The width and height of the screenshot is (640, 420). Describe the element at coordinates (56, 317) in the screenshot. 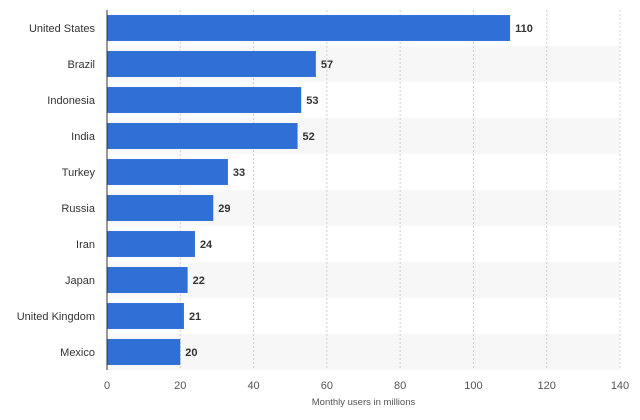

I see `category-label: United Kingdom` at that location.